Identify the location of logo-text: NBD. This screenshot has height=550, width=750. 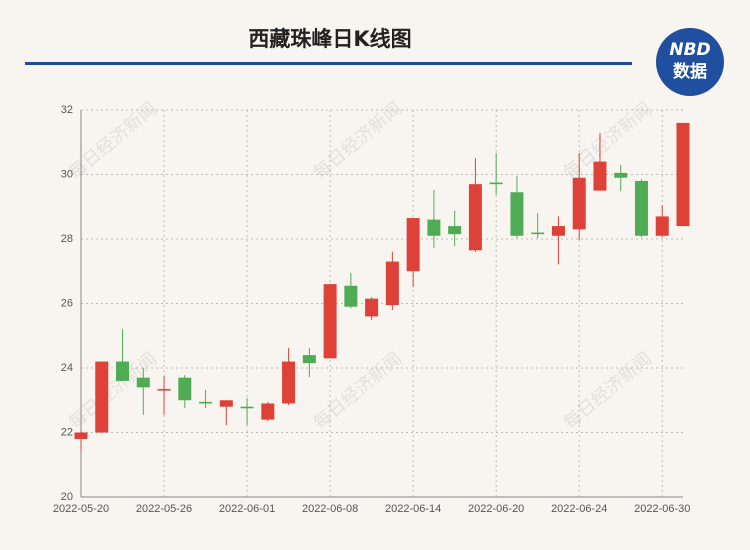
(689, 50).